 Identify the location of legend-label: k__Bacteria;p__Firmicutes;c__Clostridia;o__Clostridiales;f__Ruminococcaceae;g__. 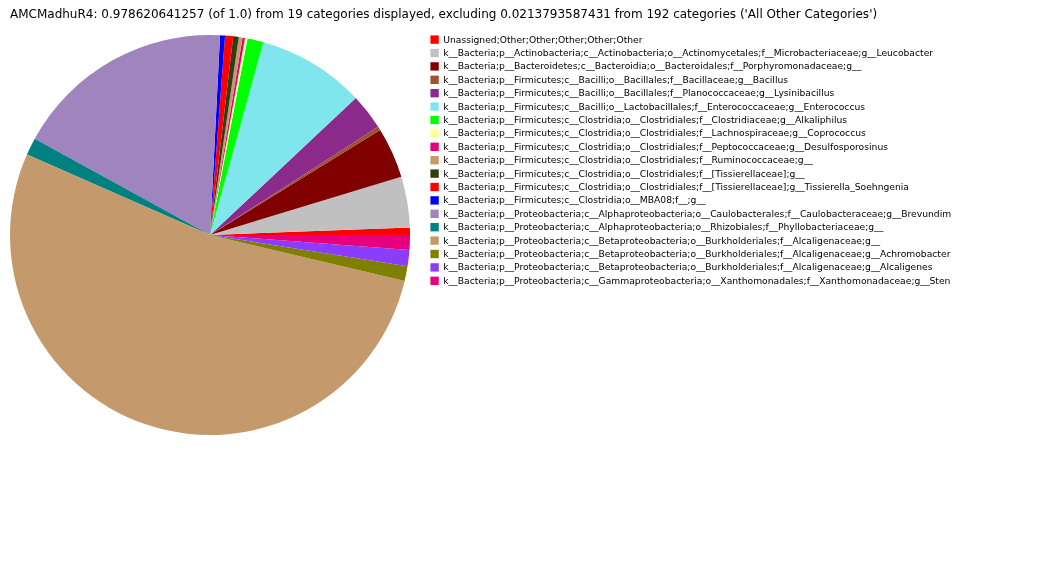
(628, 160).